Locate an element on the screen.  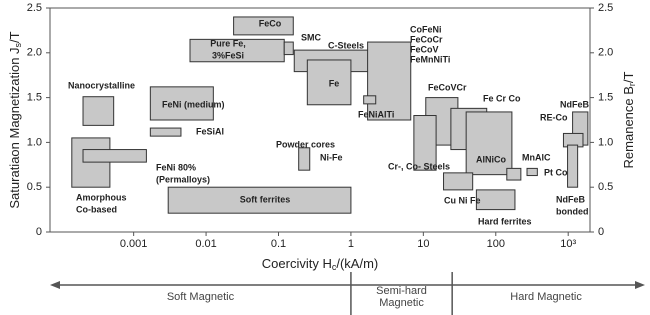
x-tick-label: 1 is located at coordinates (351, 244).